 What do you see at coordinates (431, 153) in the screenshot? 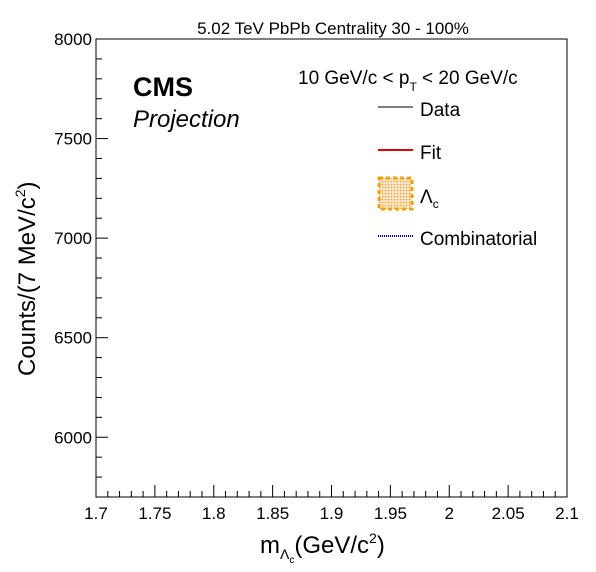
I see `legend-fit-label: Fit` at bounding box center [431, 153].